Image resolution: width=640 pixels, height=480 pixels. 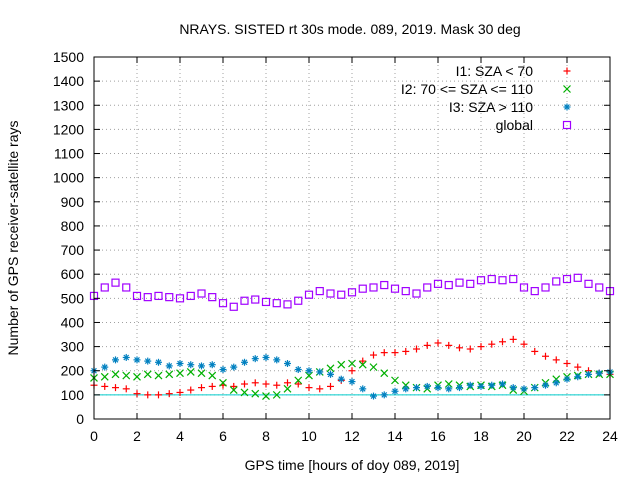 I want to click on y-tick-label: 1400, so click(x=68, y=81).